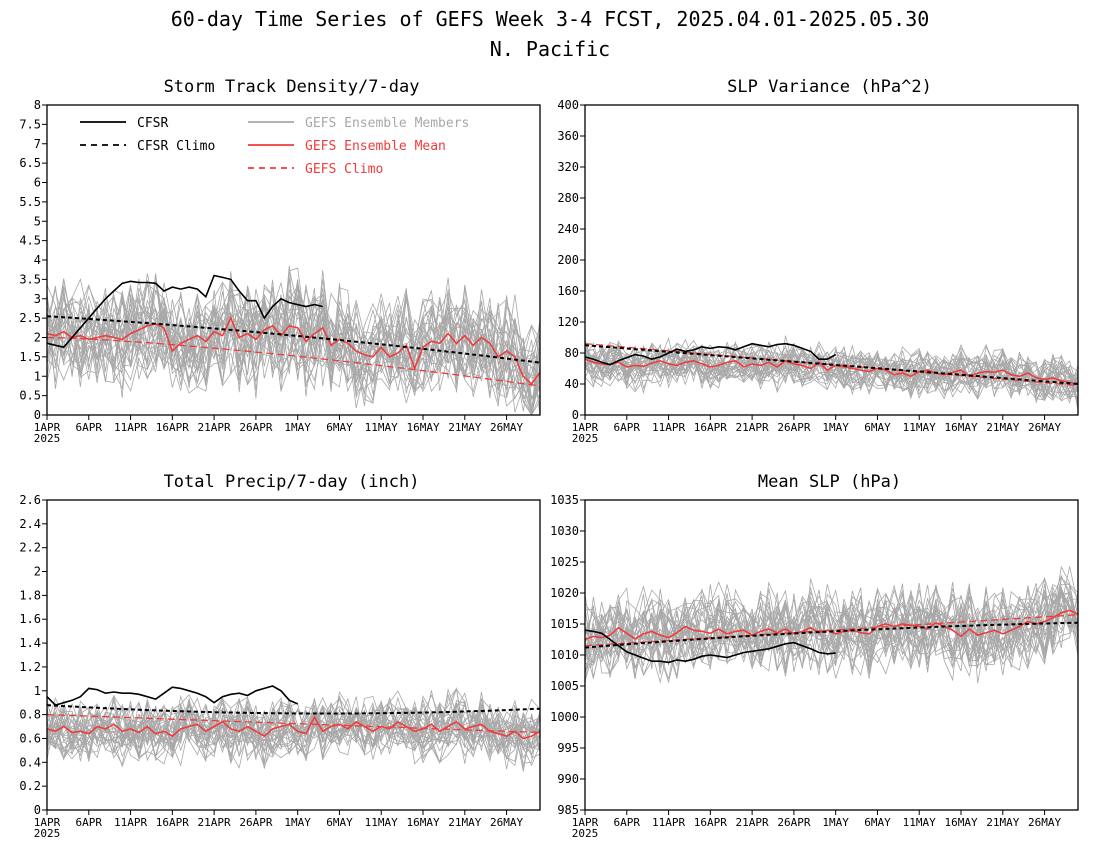 Image resolution: width=1100 pixels, height=850 pixels. What do you see at coordinates (30, 318) in the screenshot?
I see `y-tick-label: 2.5` at bounding box center [30, 318].